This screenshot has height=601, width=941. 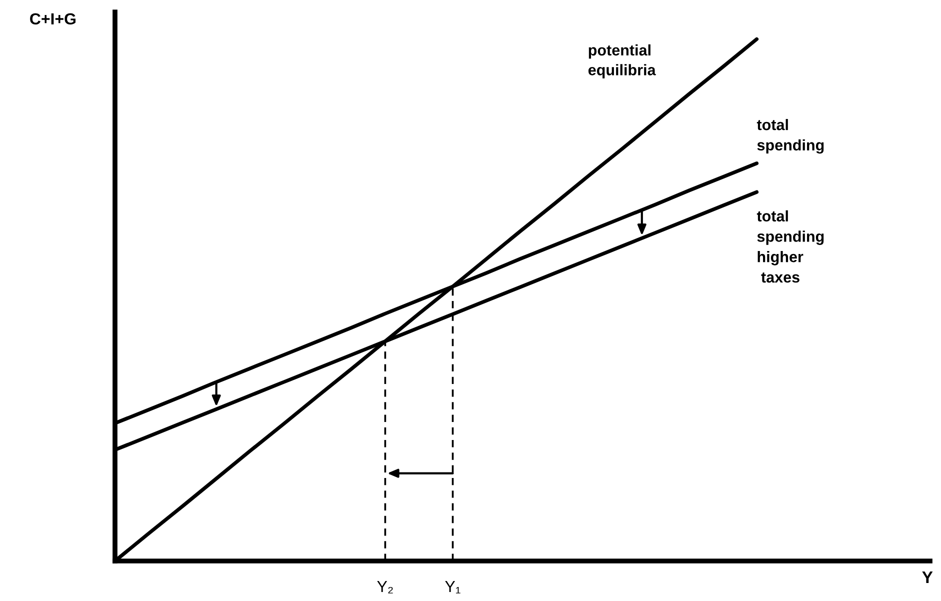 I want to click on text: Y, so click(x=927, y=577).